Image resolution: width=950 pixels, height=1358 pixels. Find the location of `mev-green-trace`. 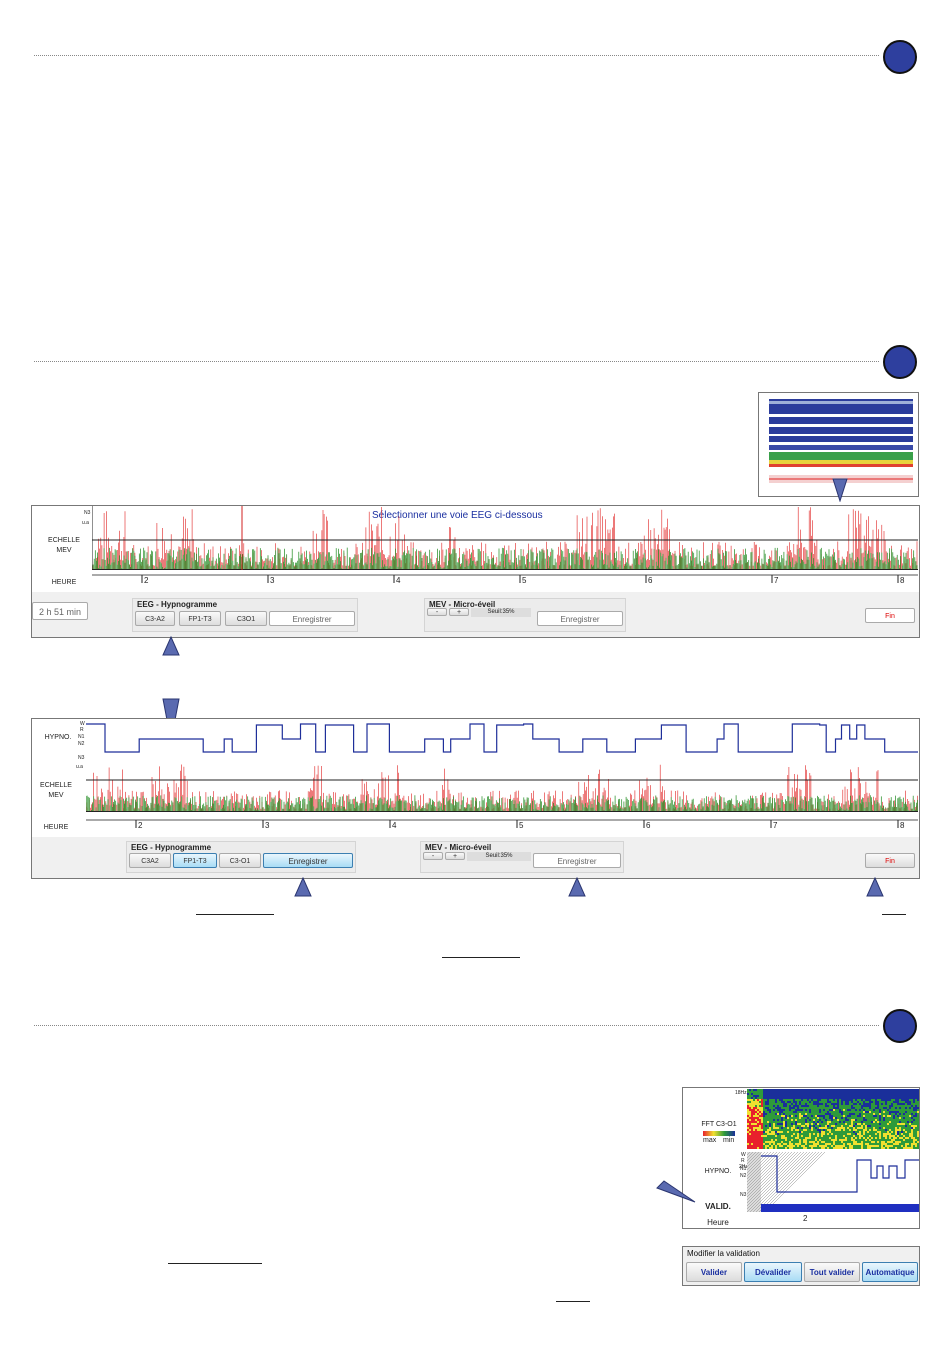

mev-green-trace is located at coordinates (502, 803).